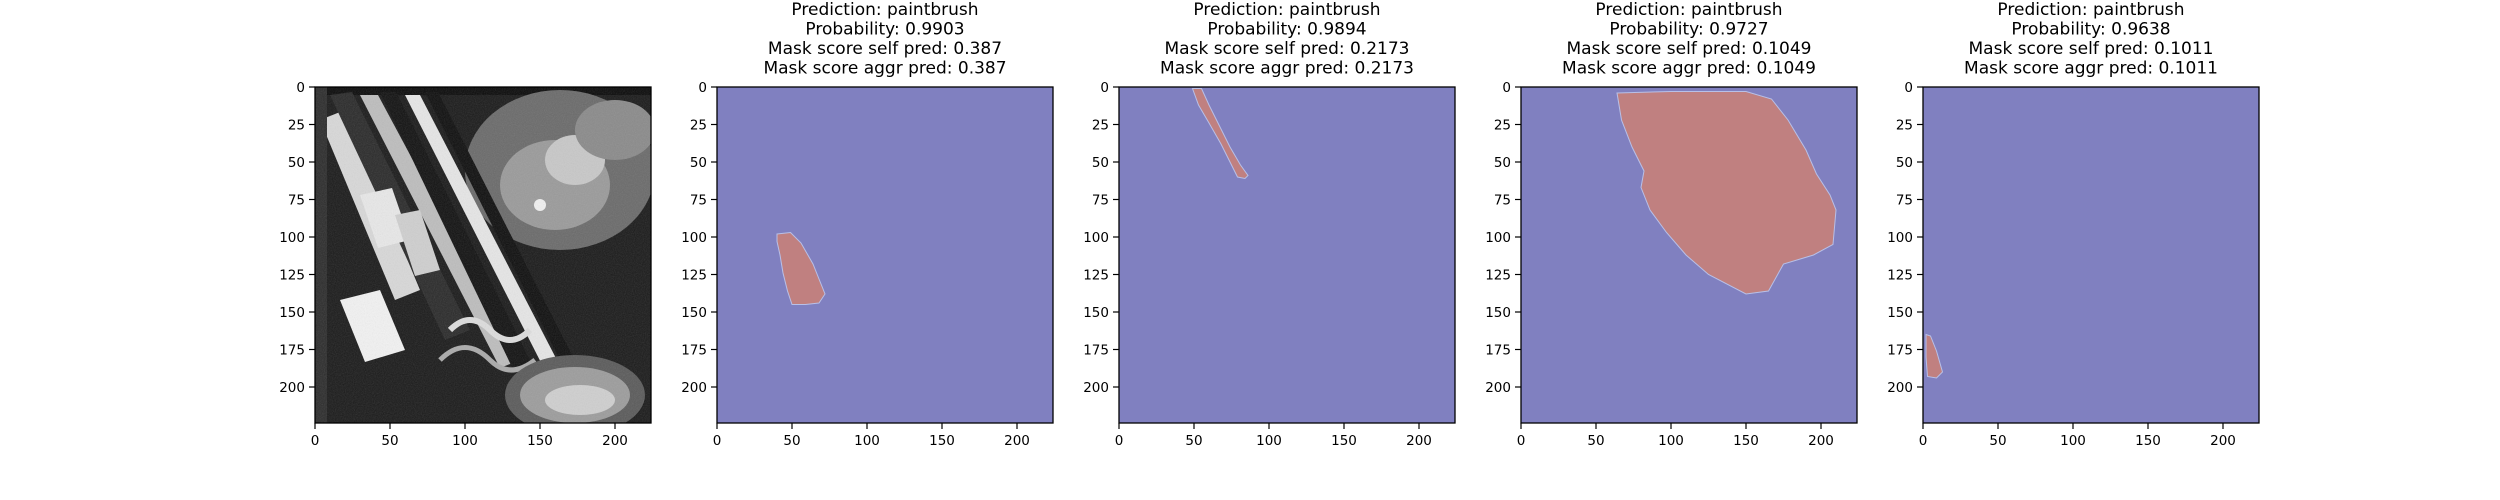 The height and width of the screenshot is (500, 2500). What do you see at coordinates (2091, 69) in the screenshot?
I see `title-line-4: Mask score aggr pred: 0.1011` at bounding box center [2091, 69].